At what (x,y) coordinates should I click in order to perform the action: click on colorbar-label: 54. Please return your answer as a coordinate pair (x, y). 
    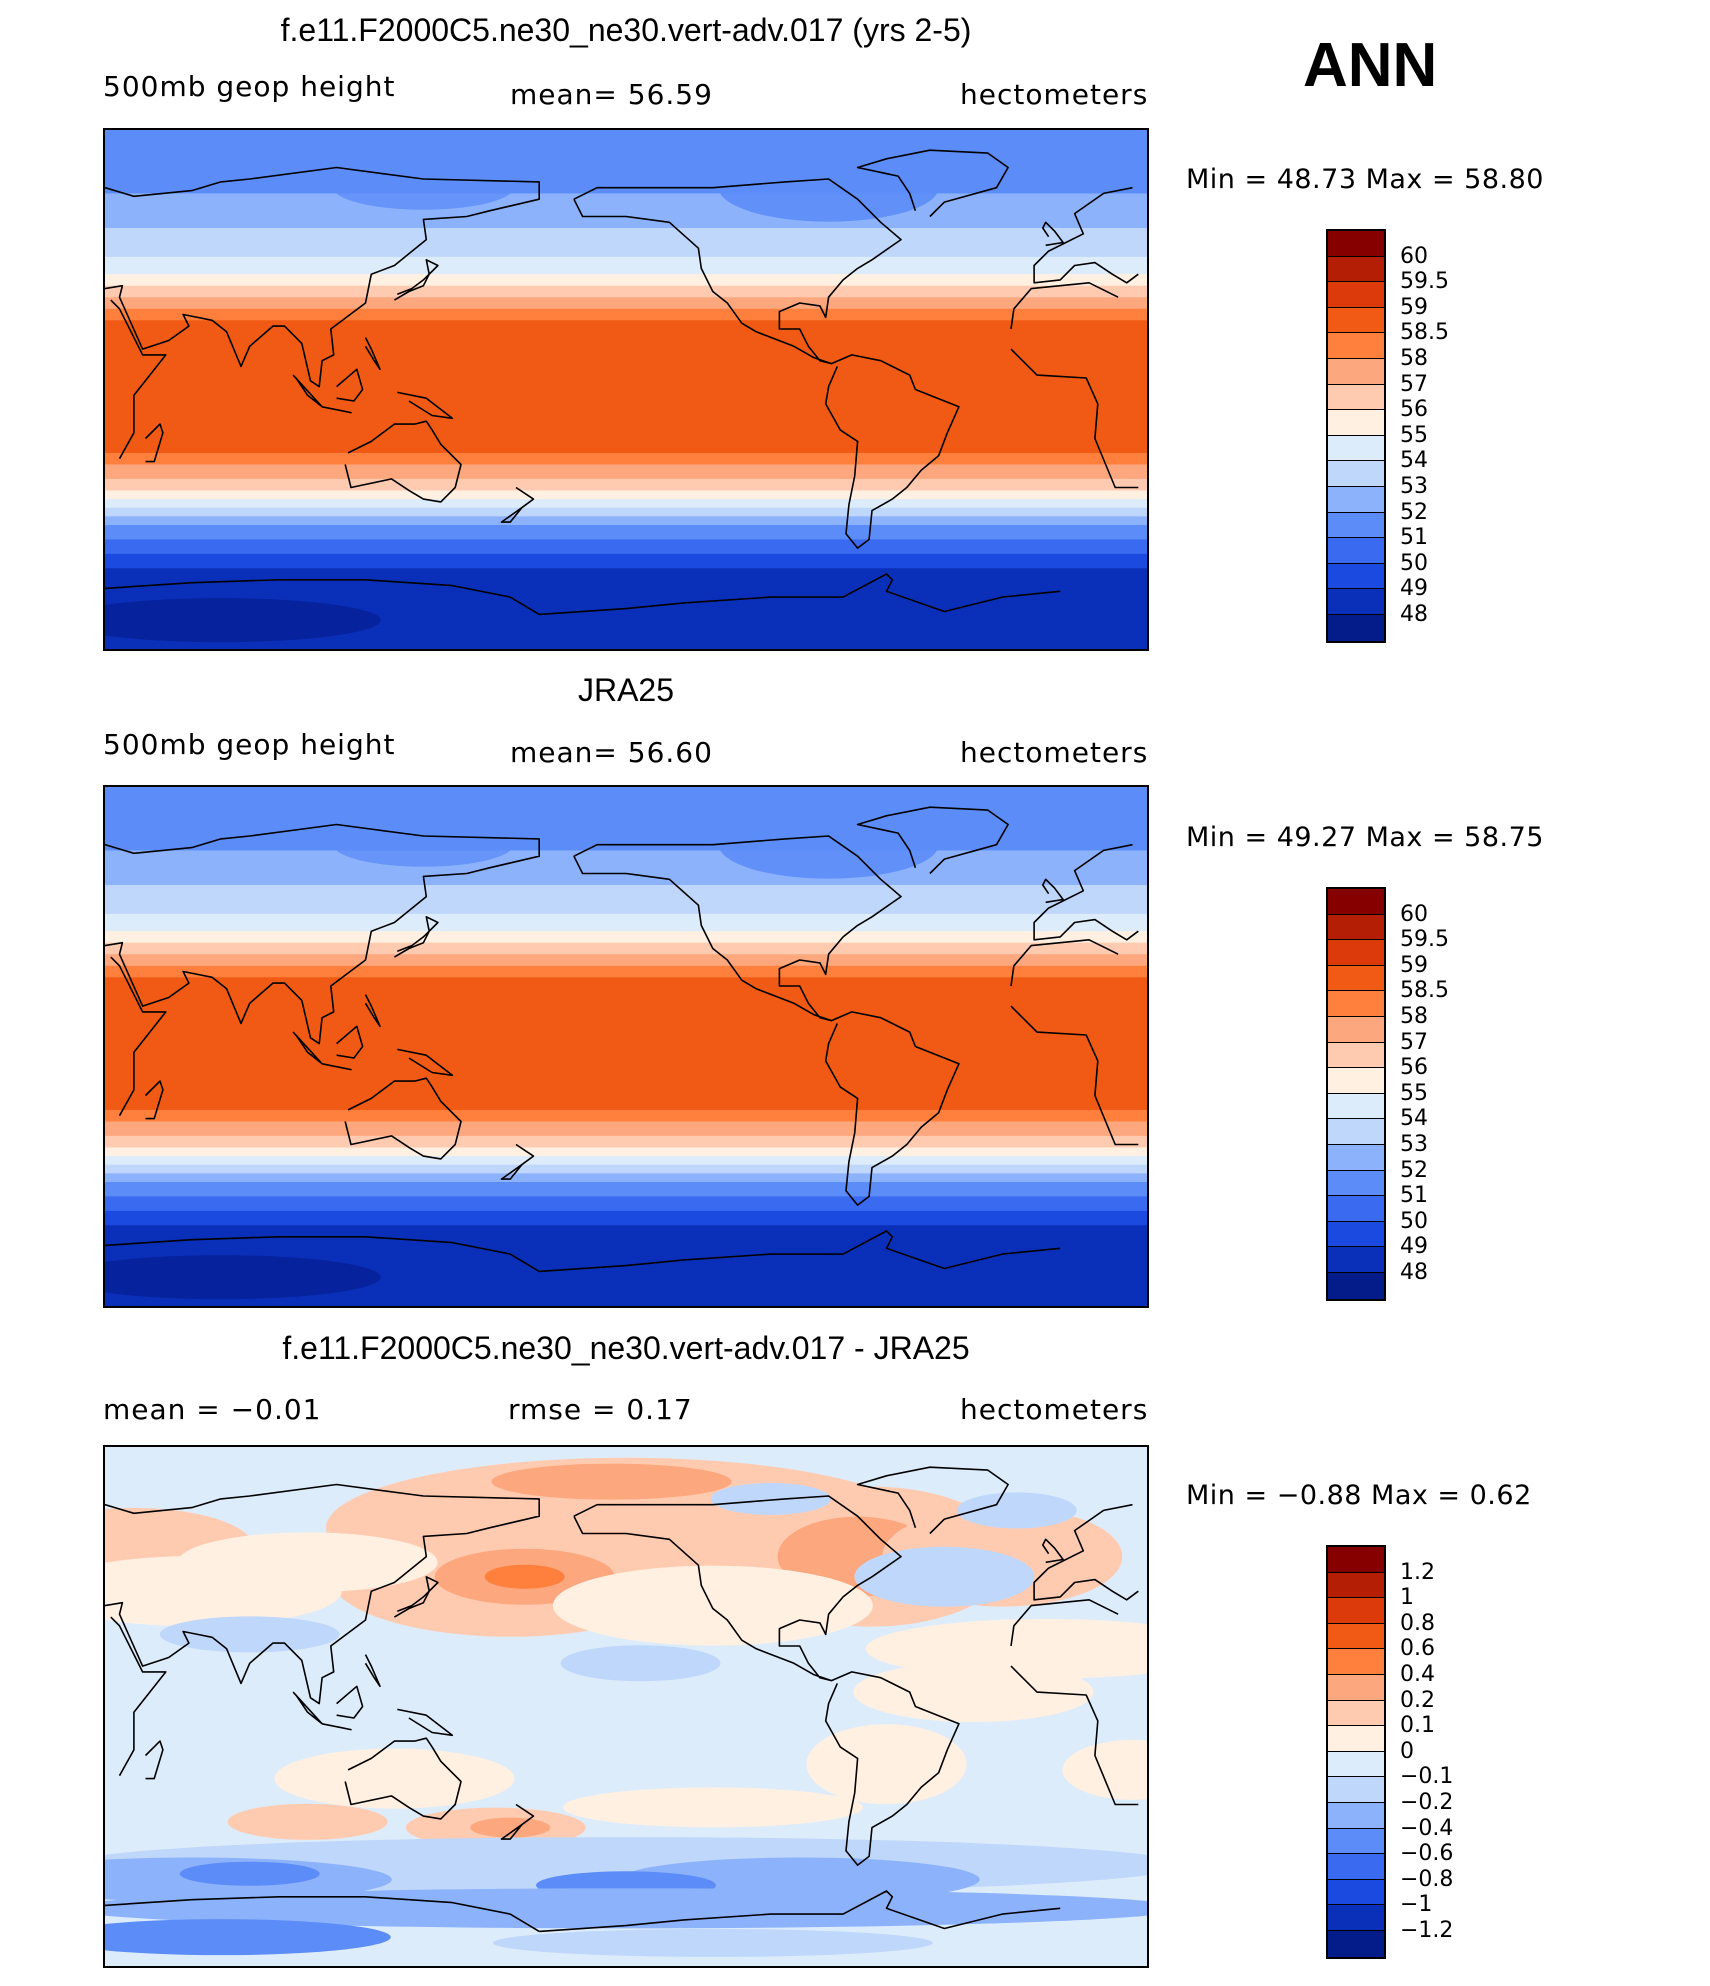
    Looking at the image, I should click on (1414, 461).